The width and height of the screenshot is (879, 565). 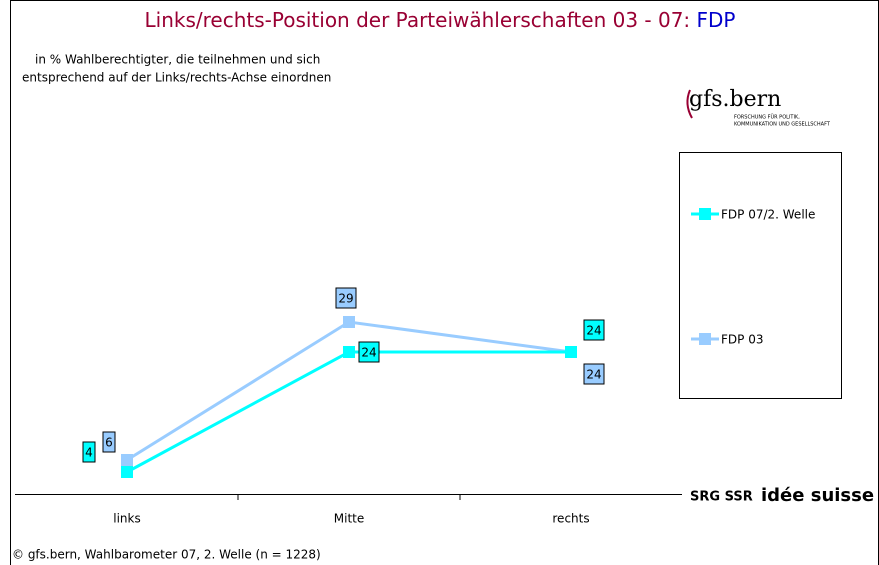 I want to click on legend-label: FDP 03, so click(x=742, y=340).